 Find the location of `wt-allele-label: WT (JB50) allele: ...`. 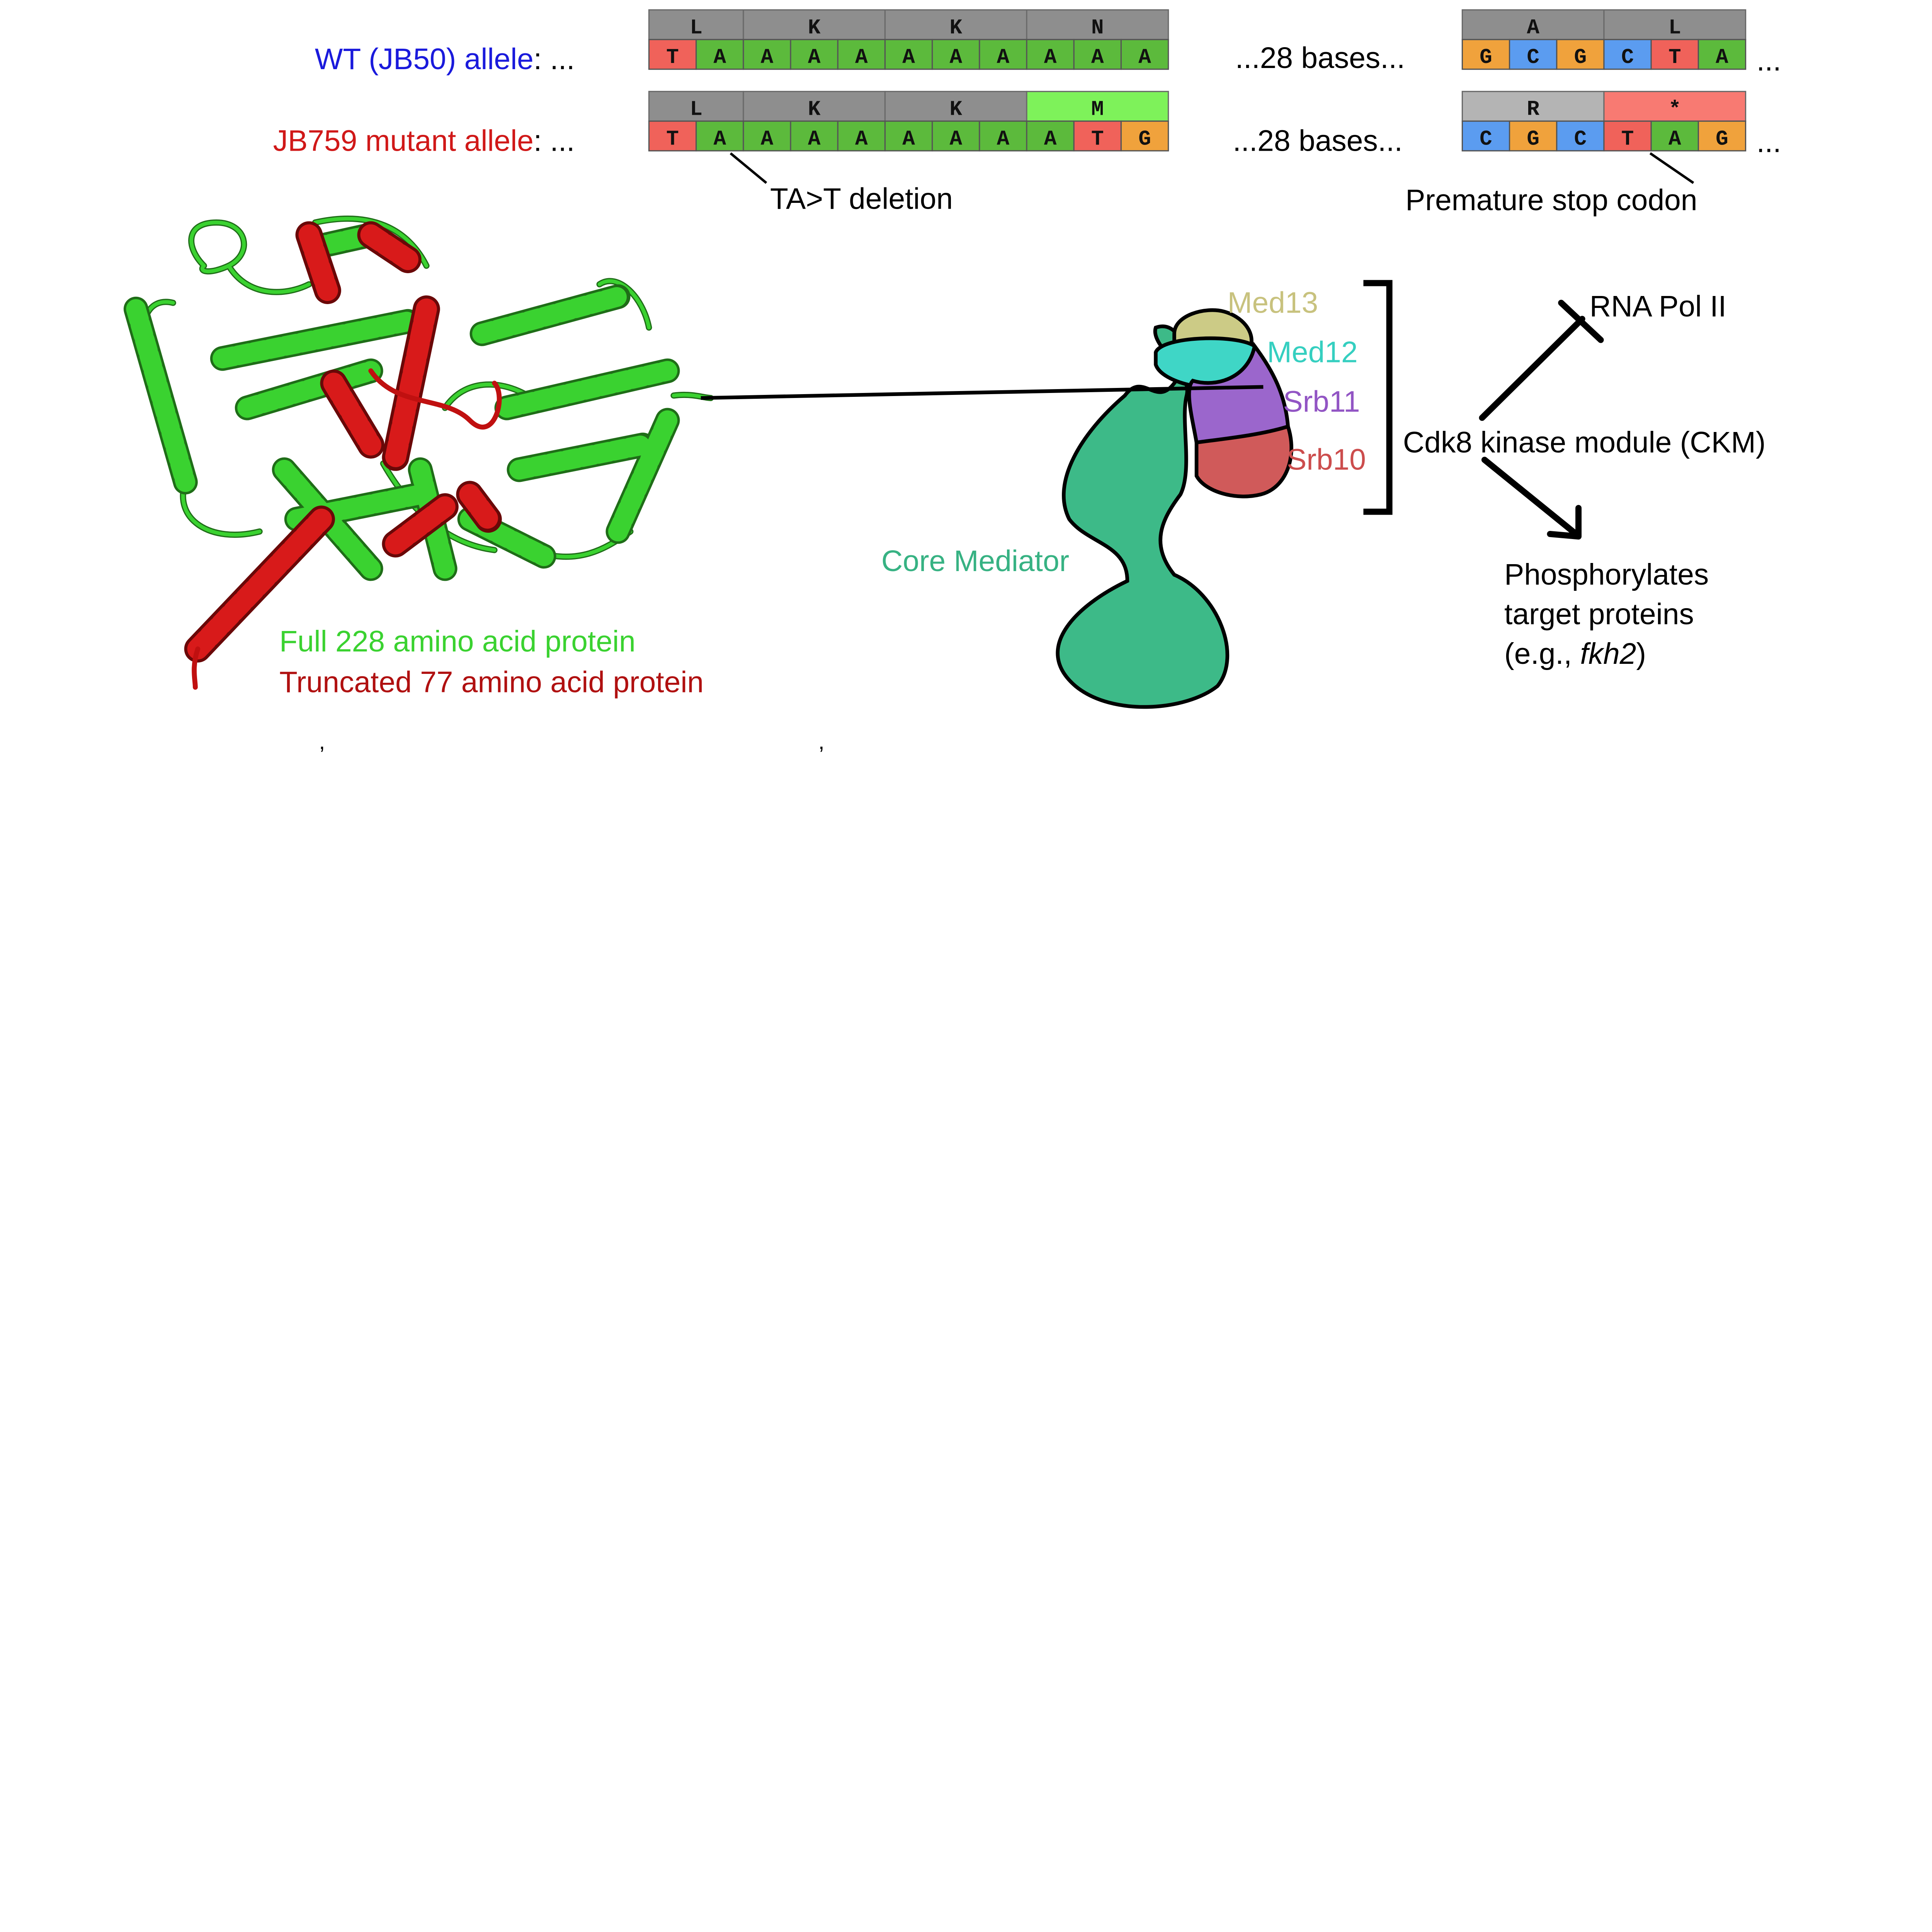

wt-allele-label: WT (JB50) allele: ... is located at coordinates (445, 60).